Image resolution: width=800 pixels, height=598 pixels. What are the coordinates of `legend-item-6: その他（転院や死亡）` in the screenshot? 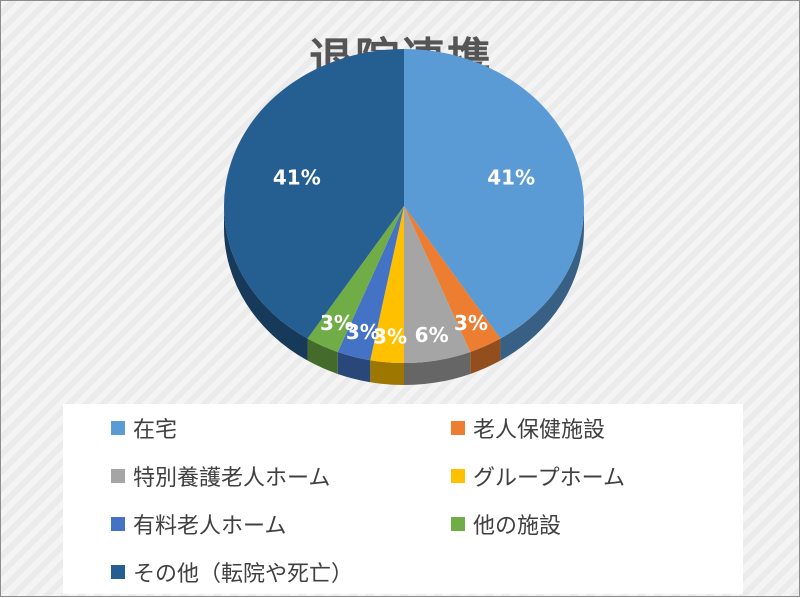 It's located at (232, 572).